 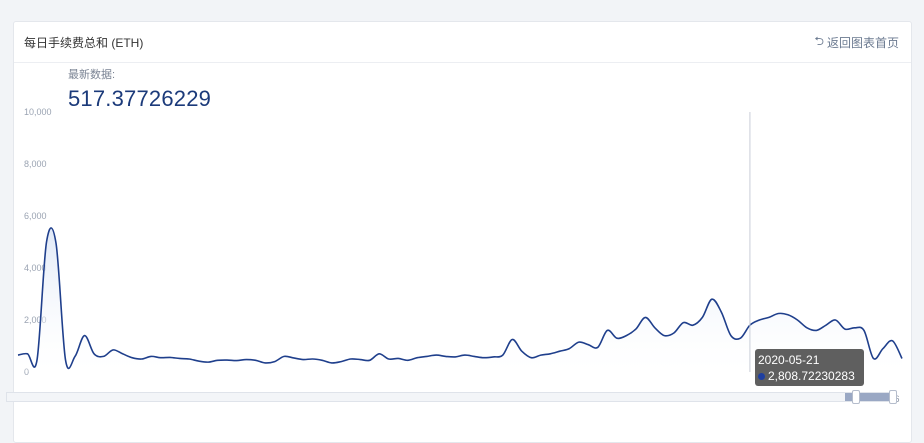 What do you see at coordinates (140, 98) in the screenshot?
I see `latest-value: 517.37726229` at bounding box center [140, 98].